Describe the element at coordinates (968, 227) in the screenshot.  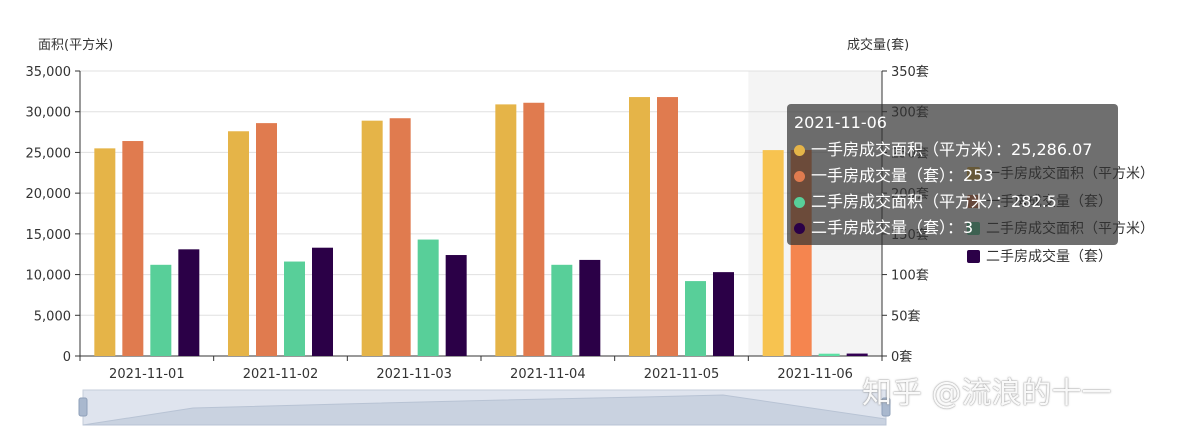
I see `tooltip-value: 3` at that location.